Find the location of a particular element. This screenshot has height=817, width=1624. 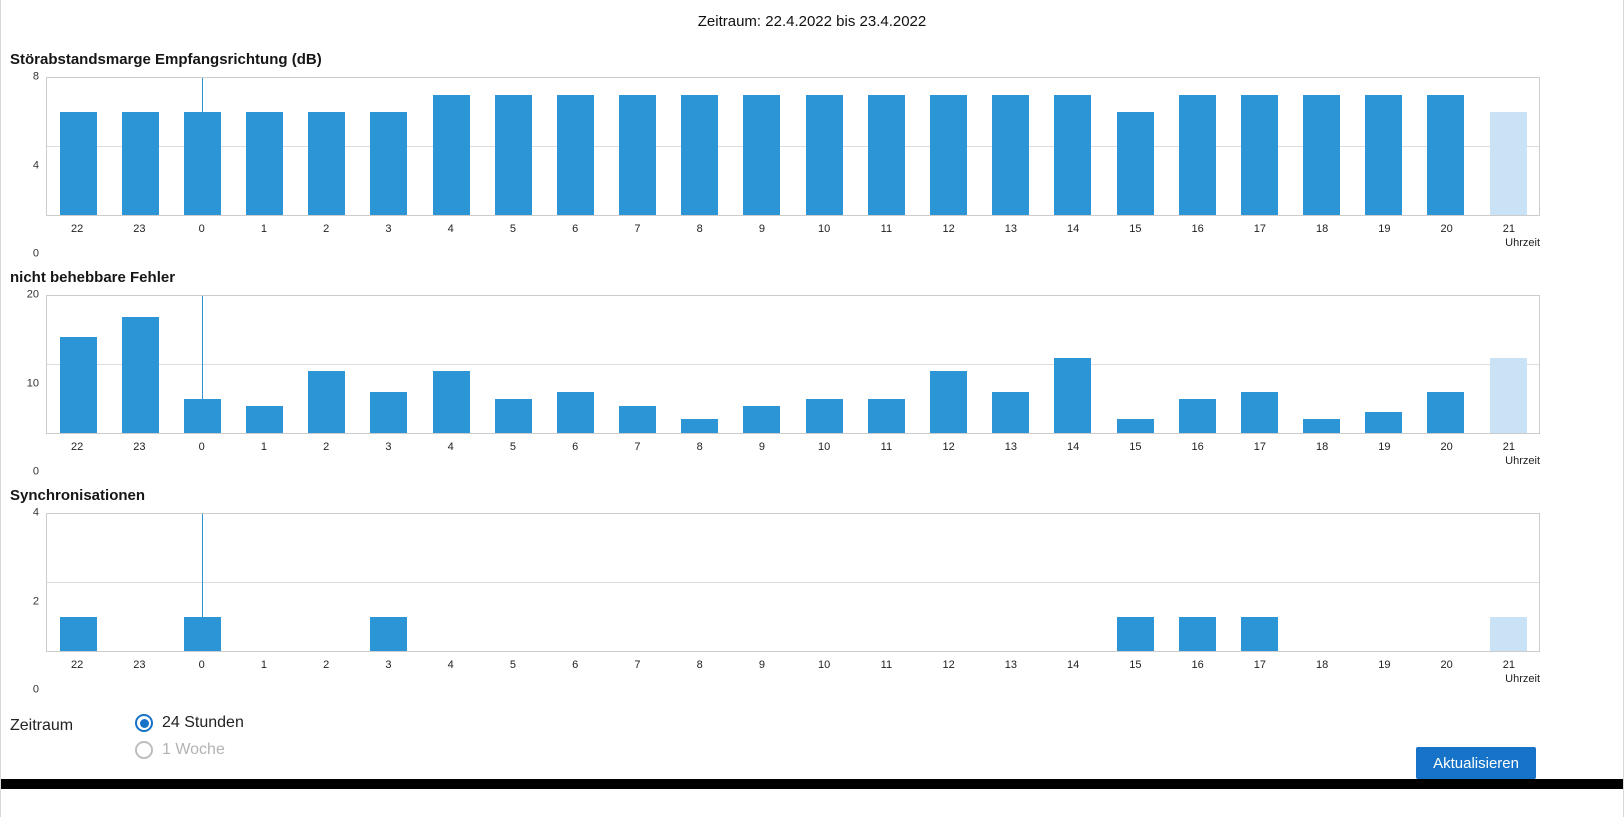

y-tick-label: 20 is located at coordinates (32, 294).